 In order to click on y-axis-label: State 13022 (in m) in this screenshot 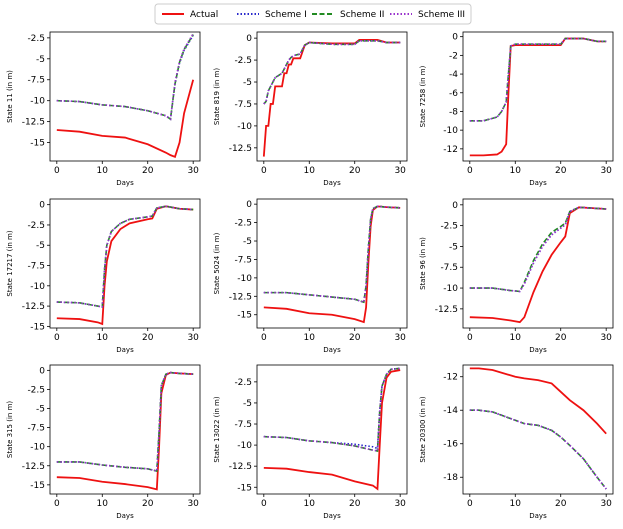, I will do `click(217, 429)`.